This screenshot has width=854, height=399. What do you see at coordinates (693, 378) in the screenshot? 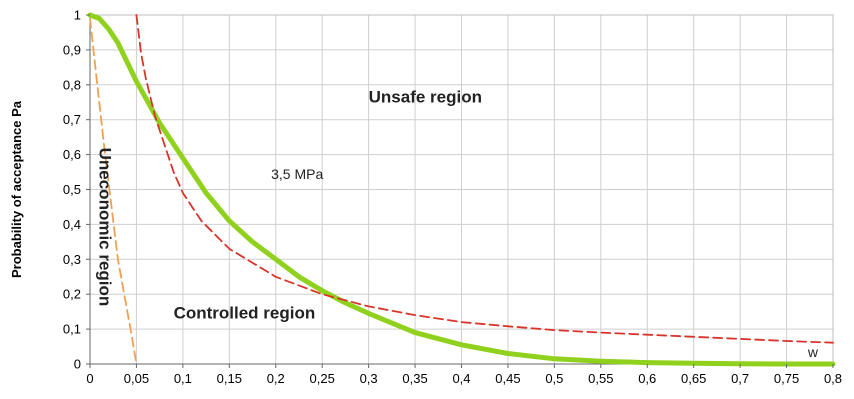
I see `x-tick-label: 0,65` at bounding box center [693, 378].